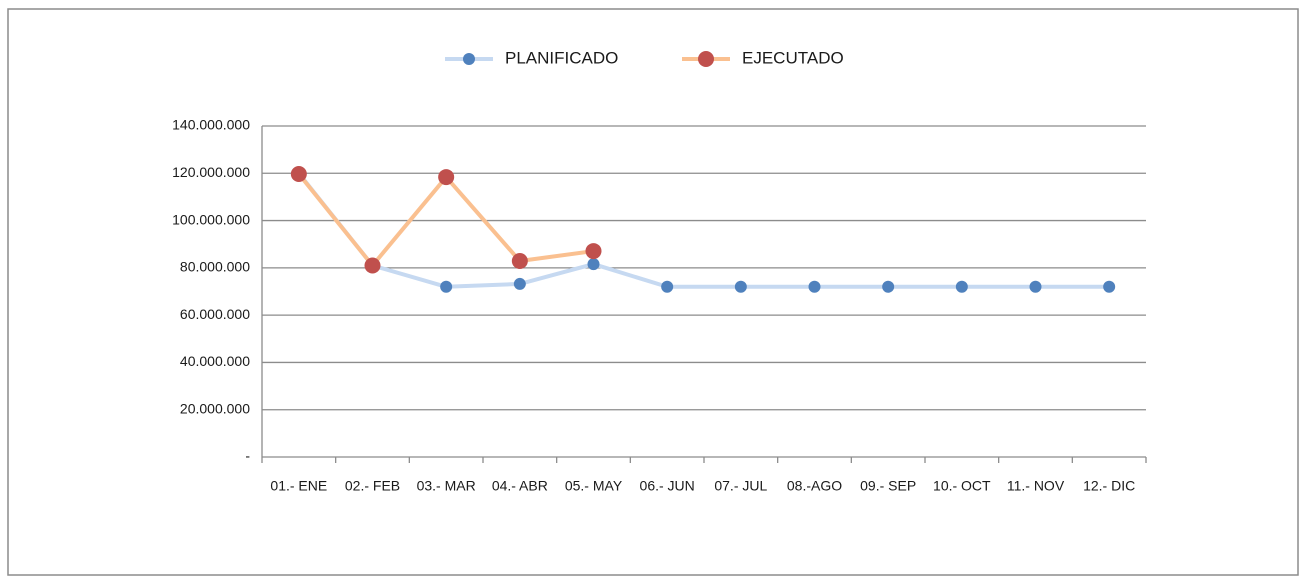 This screenshot has height=585, width=1304. I want to click on x-tick-label: 08.-AGO, so click(814, 486).